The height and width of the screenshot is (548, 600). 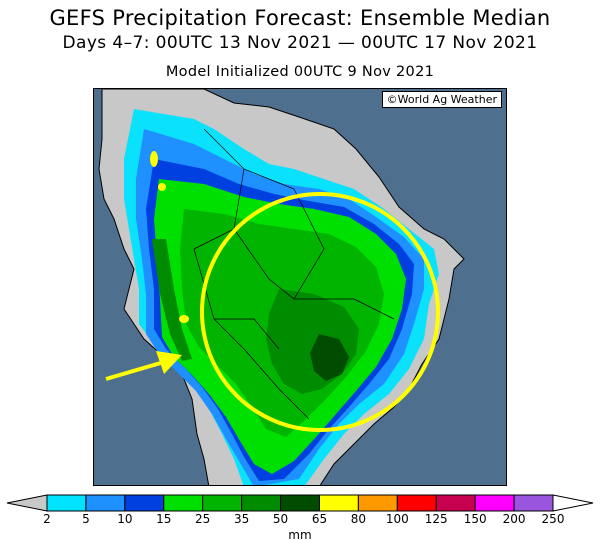 What do you see at coordinates (514, 519) in the screenshot?
I see `colorbar-tick-label: 200` at bounding box center [514, 519].